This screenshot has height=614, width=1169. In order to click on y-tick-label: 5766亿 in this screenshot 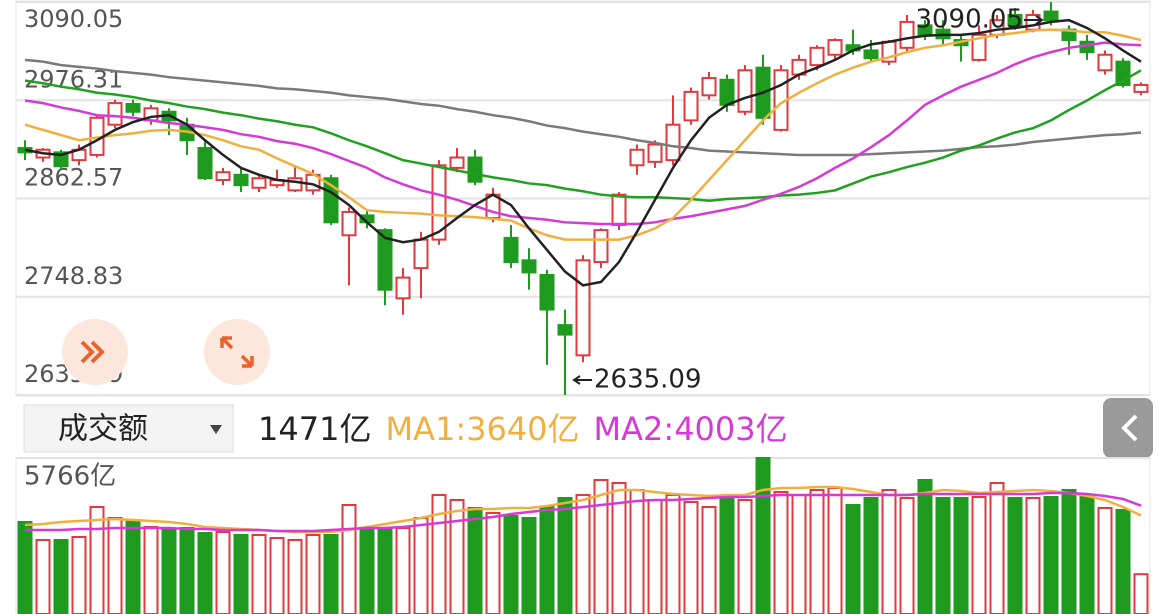, I will do `click(70, 477)`.